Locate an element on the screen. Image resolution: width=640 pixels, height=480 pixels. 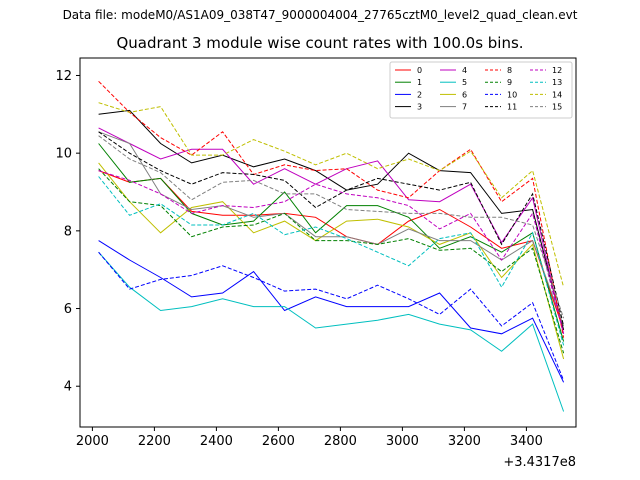
legend-label-1: 1 is located at coordinates (419, 82).